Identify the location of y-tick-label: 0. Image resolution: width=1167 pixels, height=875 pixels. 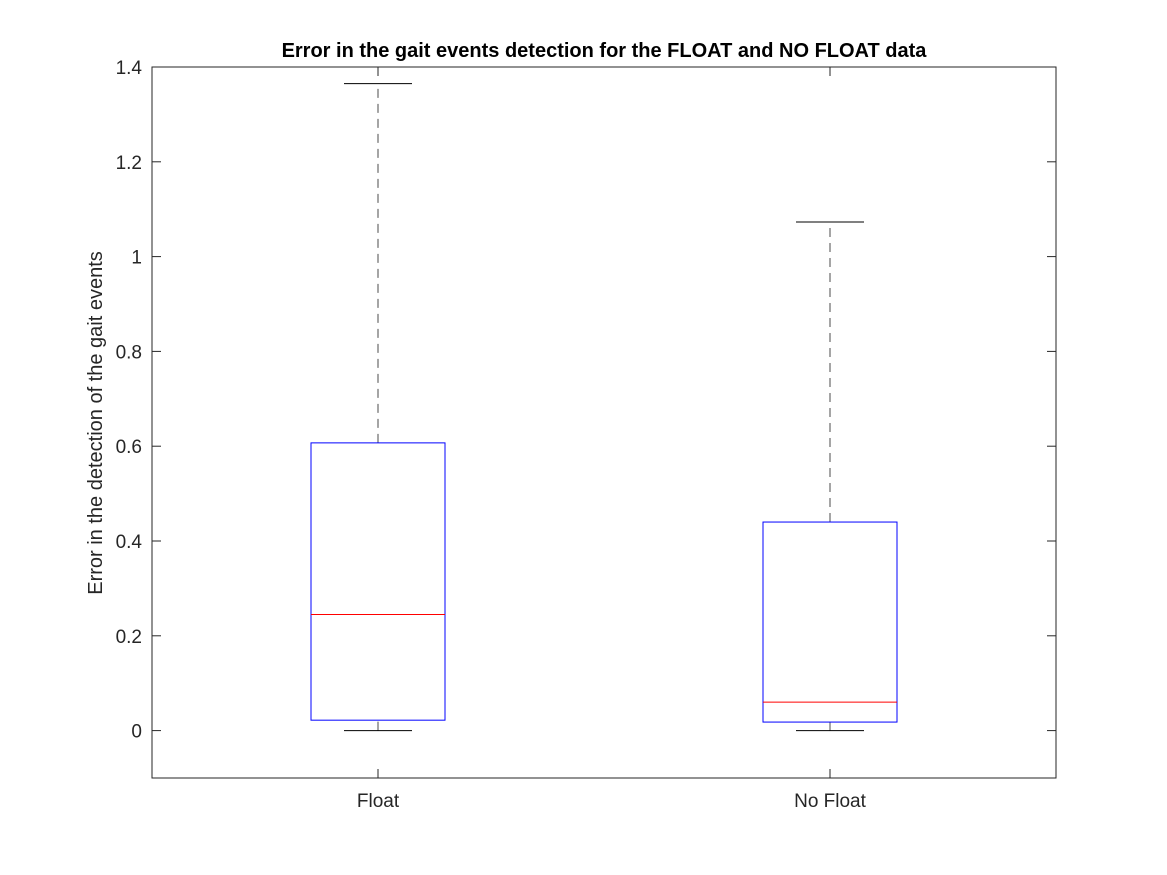
(136, 732).